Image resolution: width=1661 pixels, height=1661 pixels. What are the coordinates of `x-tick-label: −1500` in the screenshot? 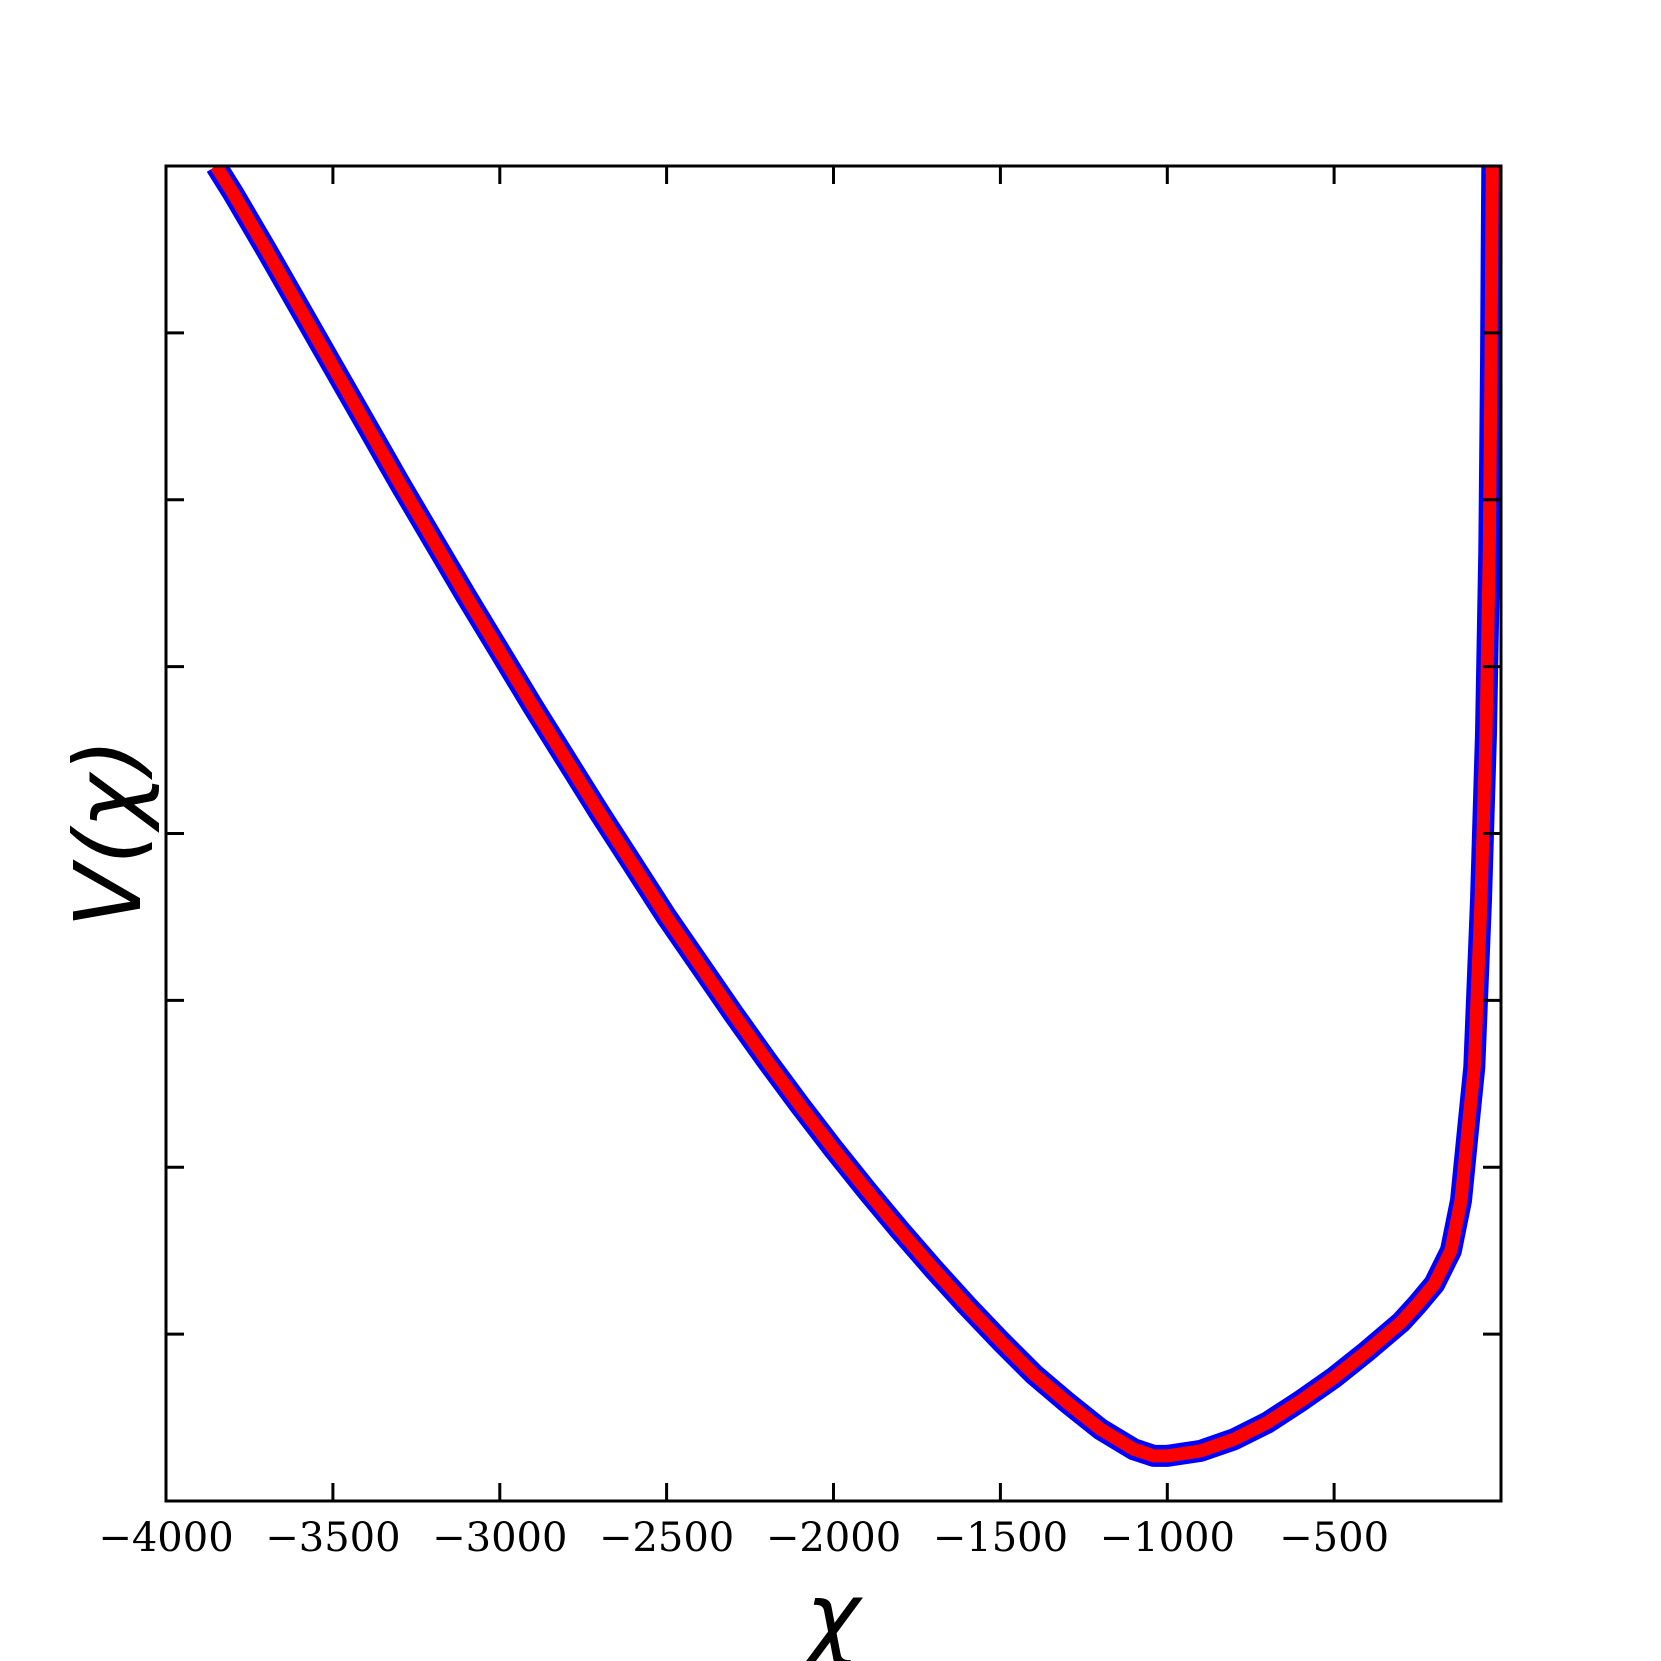 It's located at (1000, 1538).